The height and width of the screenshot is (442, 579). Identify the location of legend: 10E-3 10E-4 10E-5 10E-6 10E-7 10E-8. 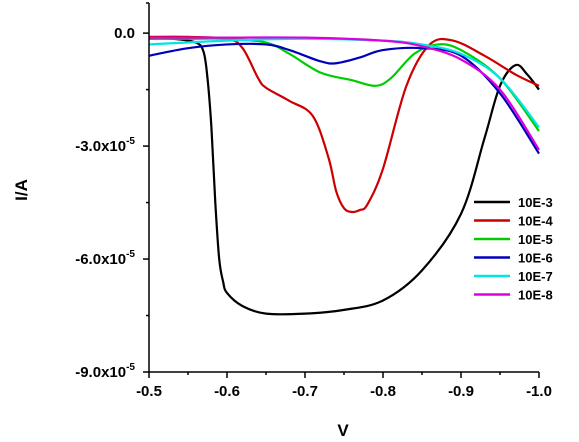
(513, 249).